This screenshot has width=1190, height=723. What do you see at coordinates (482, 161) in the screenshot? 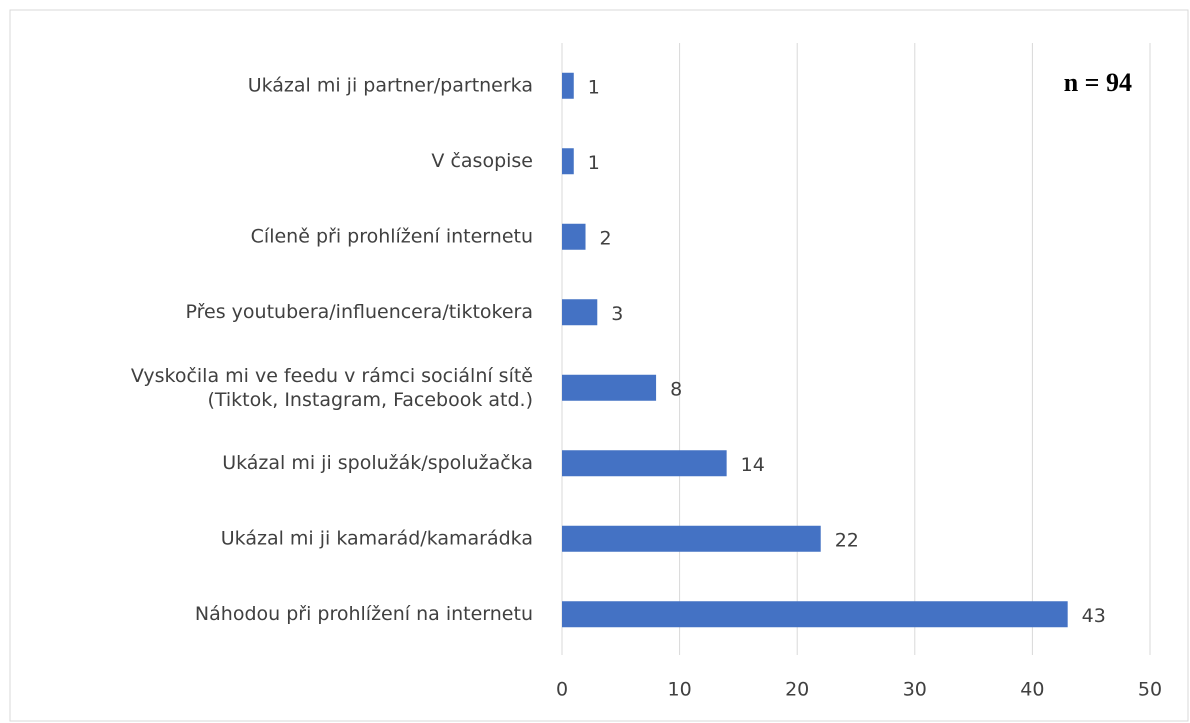
I see `y-tick-label: V časopise` at bounding box center [482, 161].